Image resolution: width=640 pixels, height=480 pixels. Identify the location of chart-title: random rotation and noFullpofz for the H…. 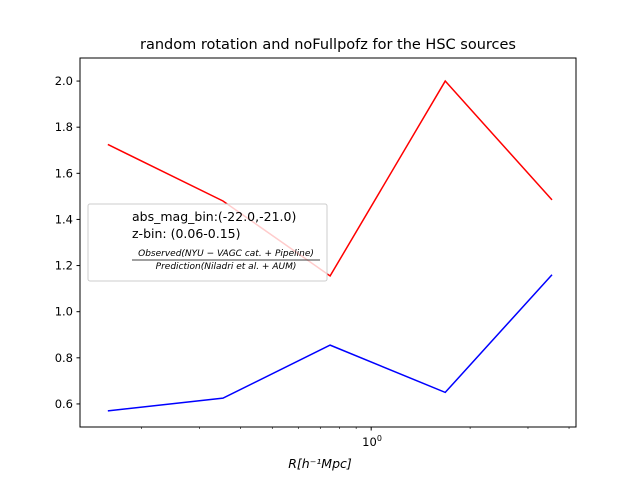
(328, 45).